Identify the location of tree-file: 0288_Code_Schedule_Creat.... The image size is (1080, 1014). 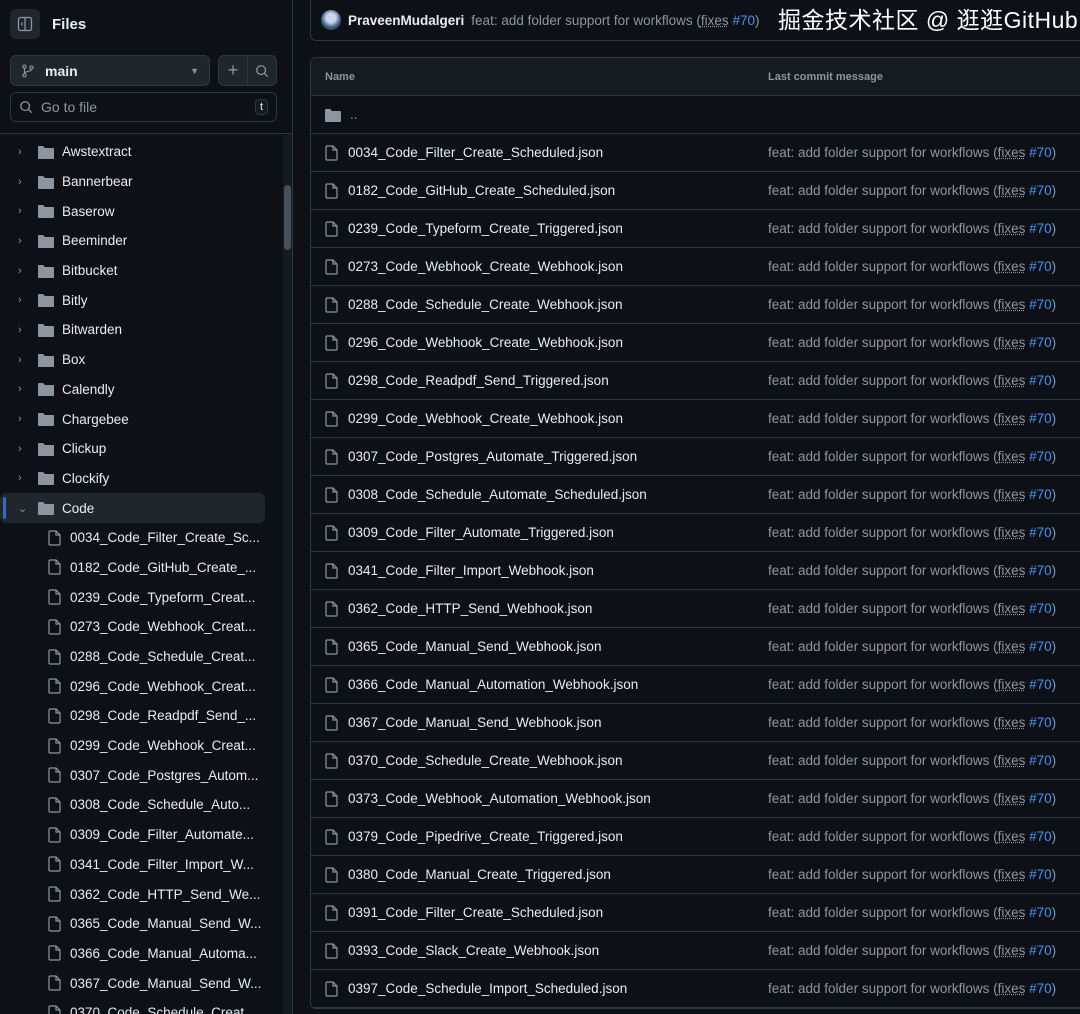
(141, 657).